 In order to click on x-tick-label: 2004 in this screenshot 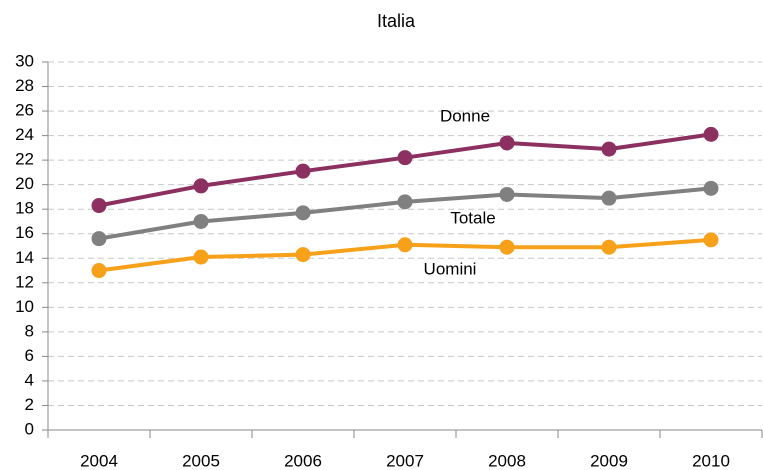, I will do `click(99, 460)`.